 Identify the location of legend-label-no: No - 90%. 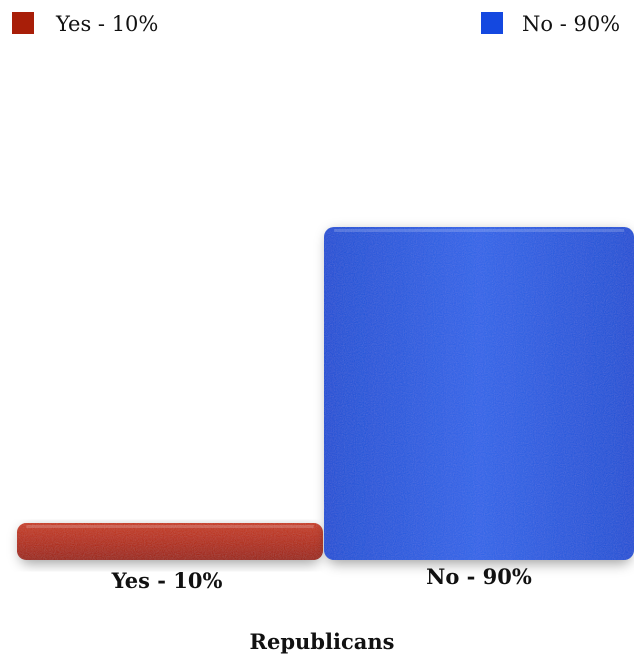
(571, 24).